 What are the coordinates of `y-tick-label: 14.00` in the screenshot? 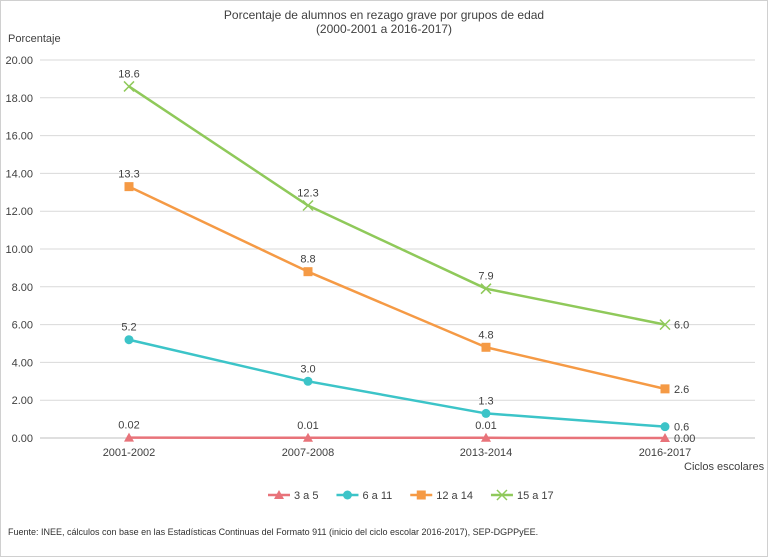 It's located at (19, 174).